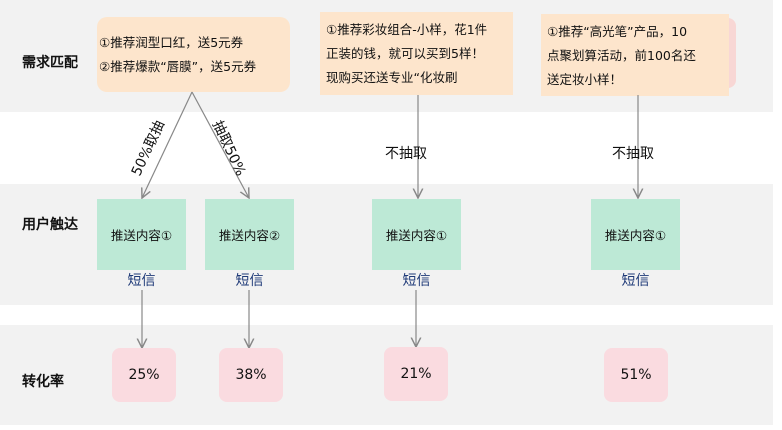 This screenshot has height=430, width=782. I want to click on push-box-3: 推送内容①, so click(416, 234).